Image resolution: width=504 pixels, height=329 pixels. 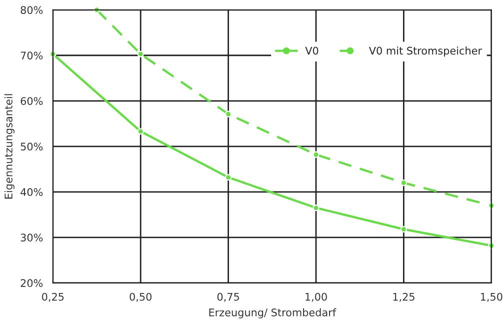 What do you see at coordinates (31, 283) in the screenshot?
I see `y-tick-label: 20%` at bounding box center [31, 283].